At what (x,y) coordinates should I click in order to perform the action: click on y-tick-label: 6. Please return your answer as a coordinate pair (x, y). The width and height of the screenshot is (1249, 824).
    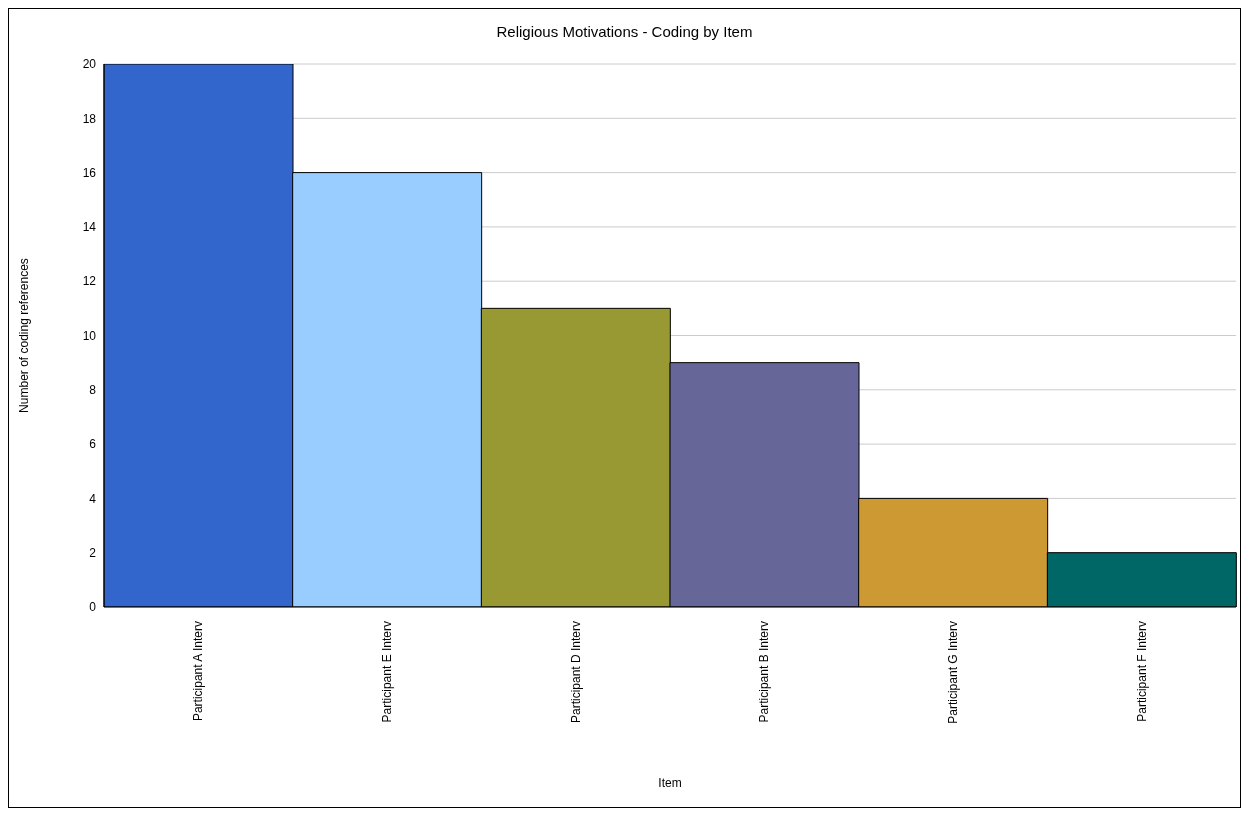
    Looking at the image, I should click on (93, 444).